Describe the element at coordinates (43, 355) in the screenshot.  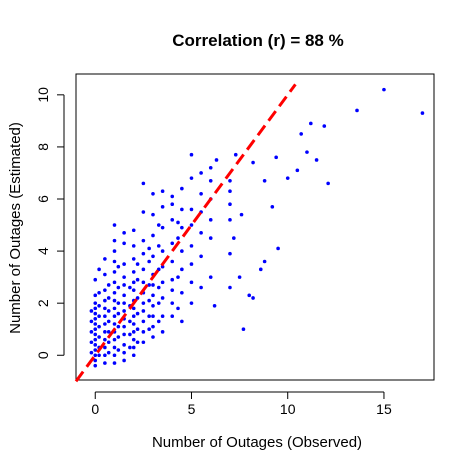
I see `y-tick-label: 0` at that location.